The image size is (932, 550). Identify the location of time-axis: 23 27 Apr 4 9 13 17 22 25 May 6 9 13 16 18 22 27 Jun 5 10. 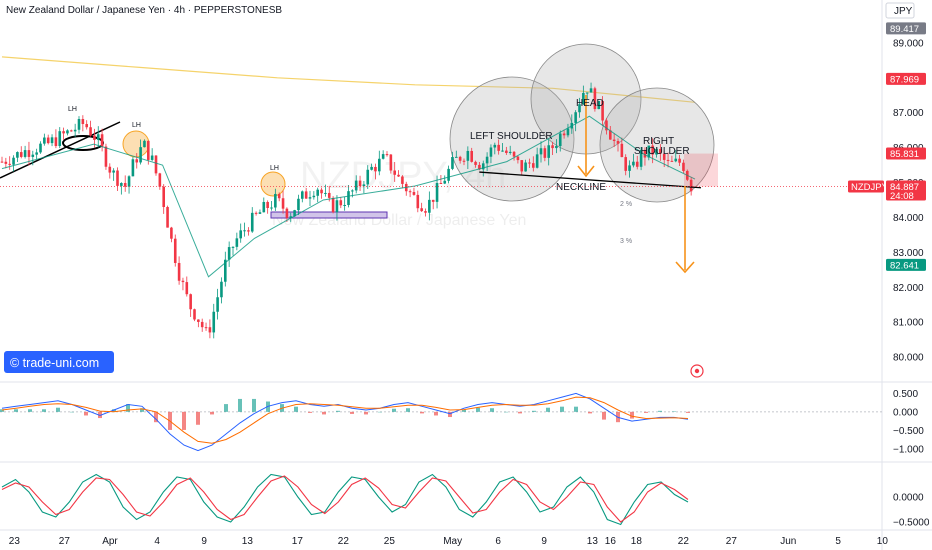
(449, 541).